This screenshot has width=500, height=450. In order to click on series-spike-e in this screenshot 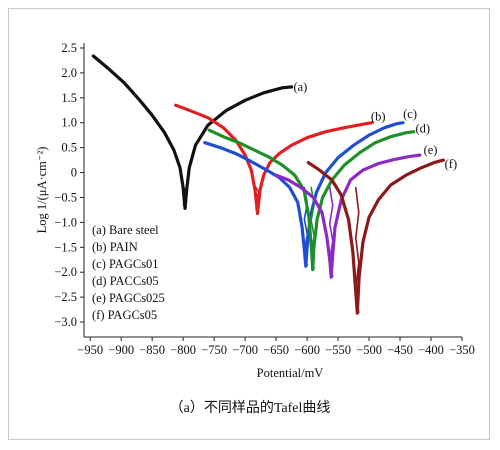, I will do `click(331, 232)`.